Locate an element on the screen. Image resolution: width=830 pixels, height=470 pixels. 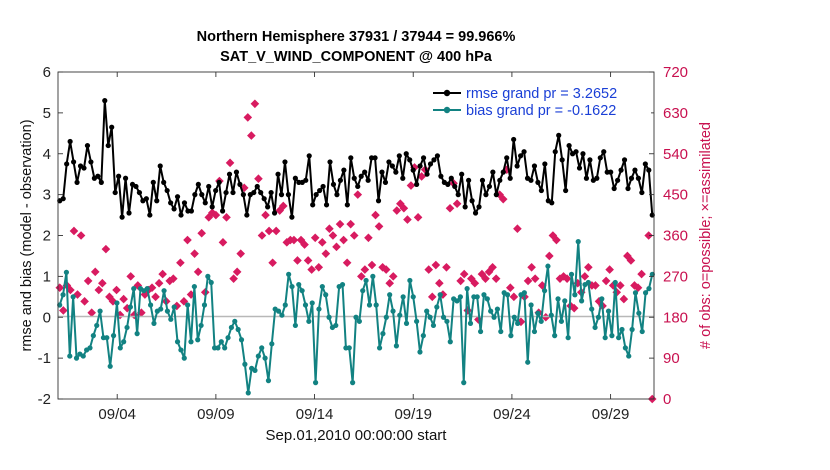
y-tick-label: 6 is located at coordinates (47, 72).